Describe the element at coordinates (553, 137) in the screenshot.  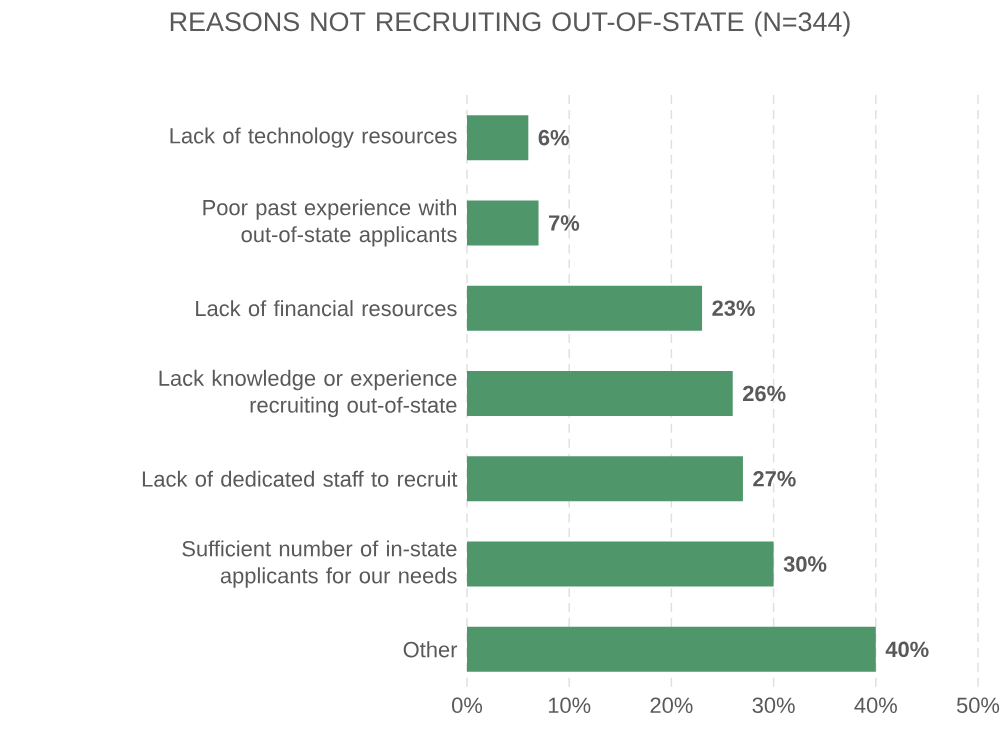
I see `data-label: 6%` at that location.